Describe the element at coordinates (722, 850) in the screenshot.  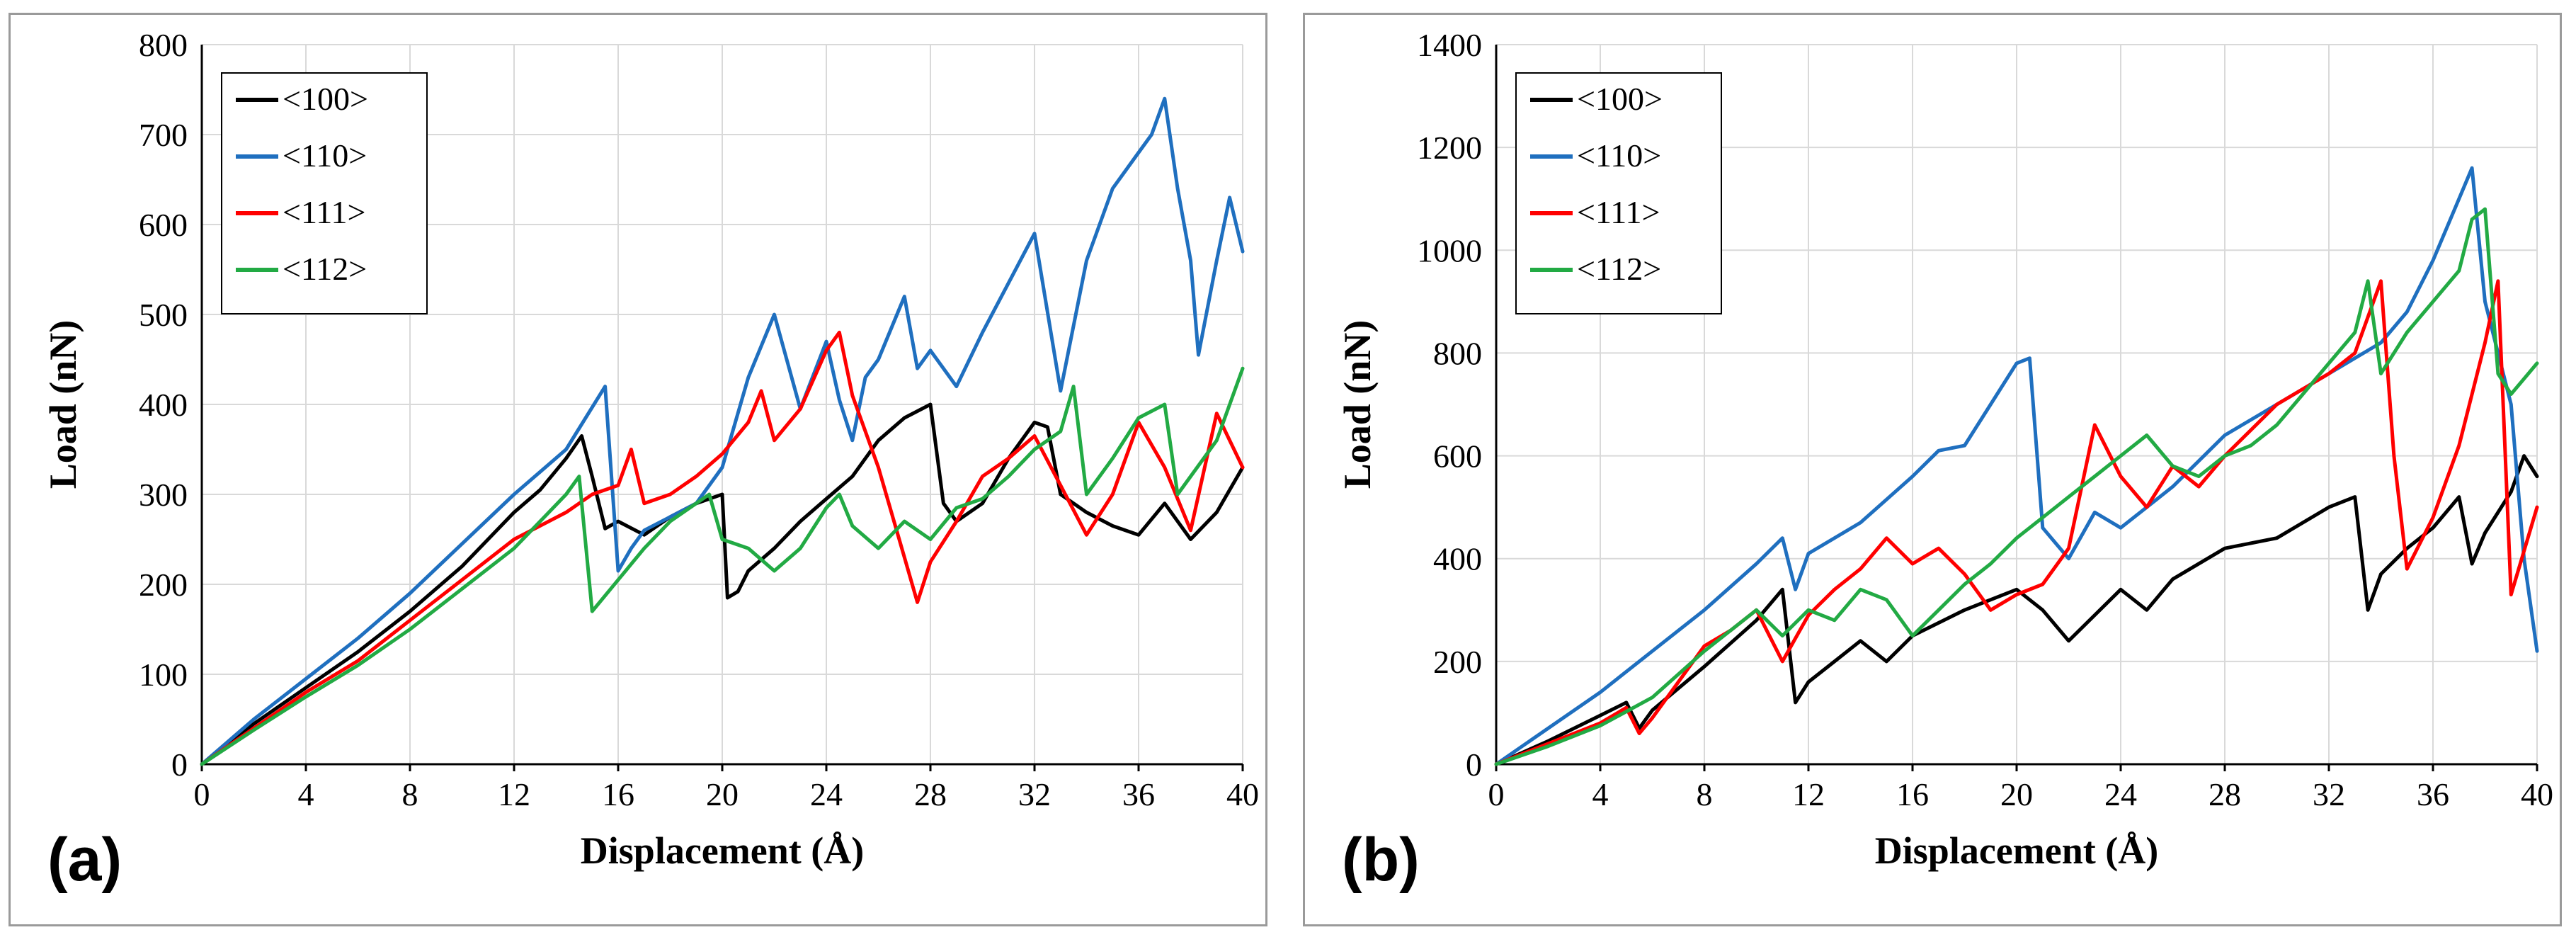
I see `x-axis-label-a: Displacement (Å)` at that location.